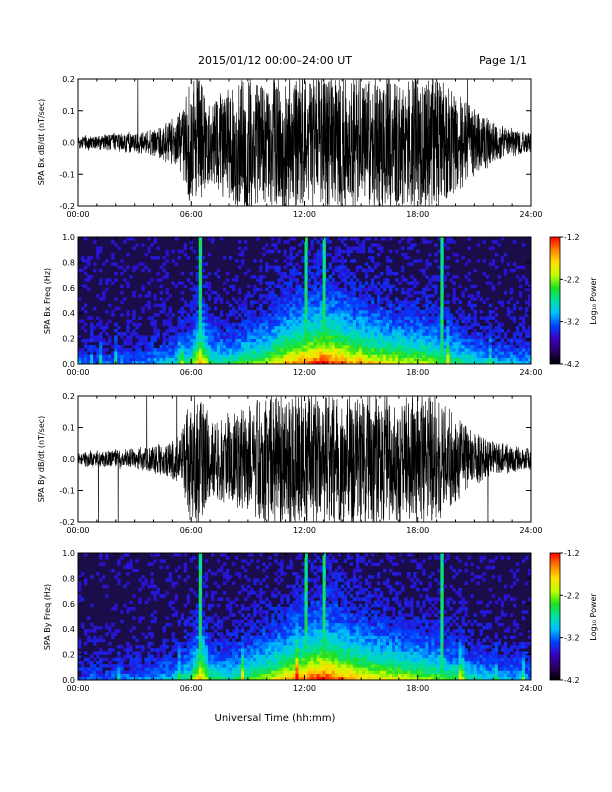 The width and height of the screenshot is (612, 792). Describe the element at coordinates (572, 279) in the screenshot. I see `colorbar-tick-label: -2.2` at that location.